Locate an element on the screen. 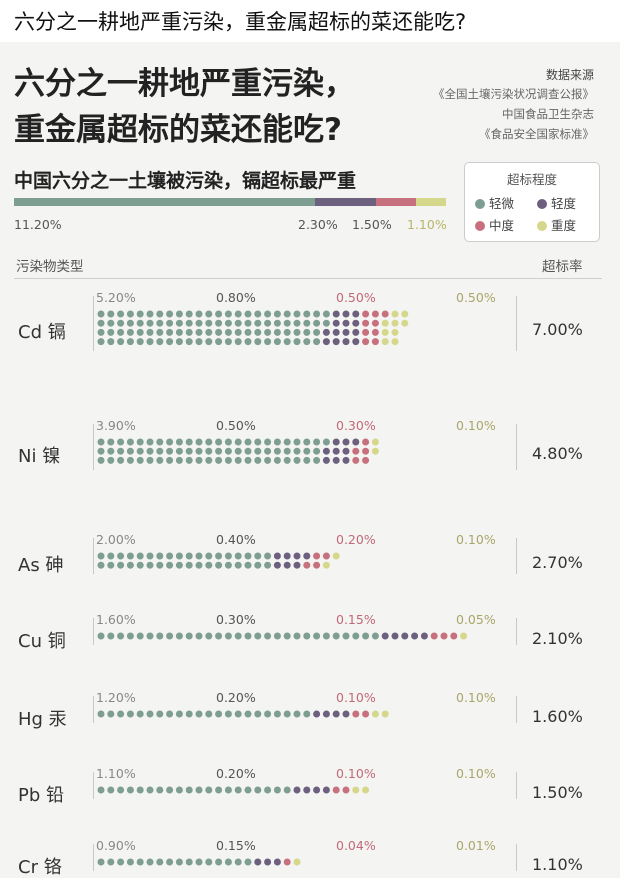 Image resolution: width=620 pixels, height=879 pixels. row-percent-severe: 0.10% is located at coordinates (476, 697).